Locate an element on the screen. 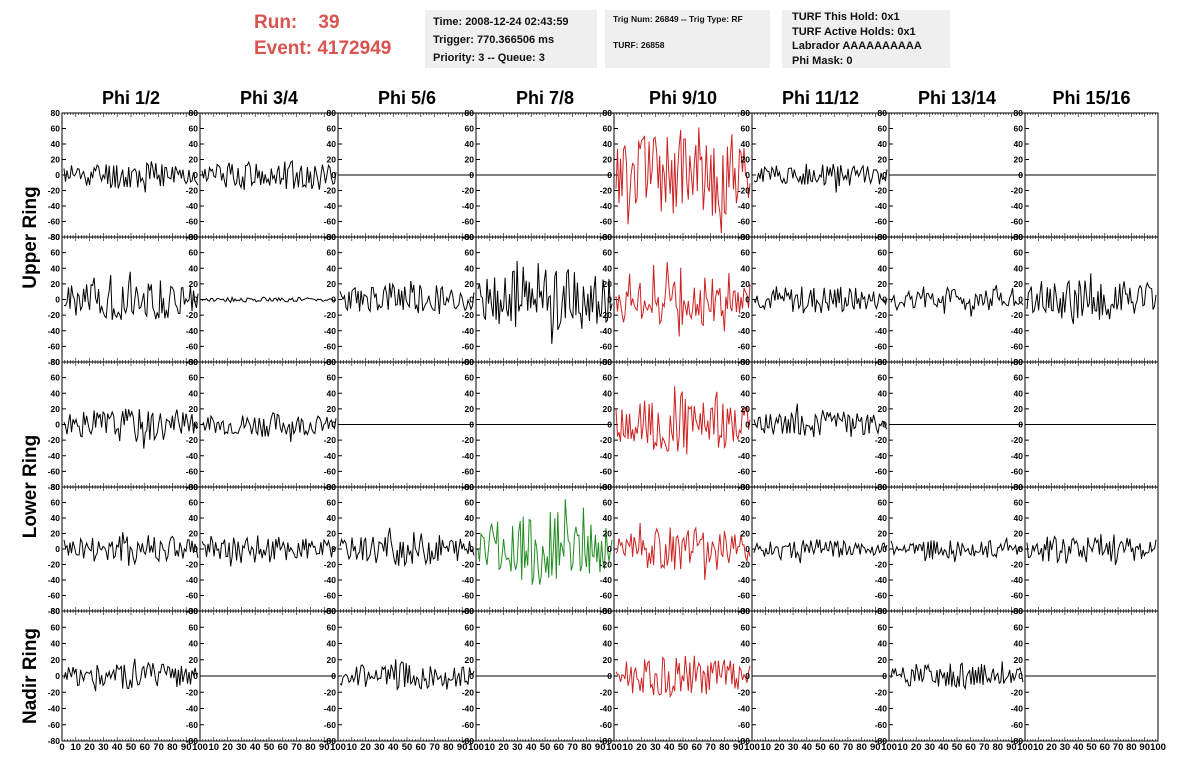  trig-num-text: Trig Num: 26849 -- Trig Type: RF is located at coordinates (678, 19).